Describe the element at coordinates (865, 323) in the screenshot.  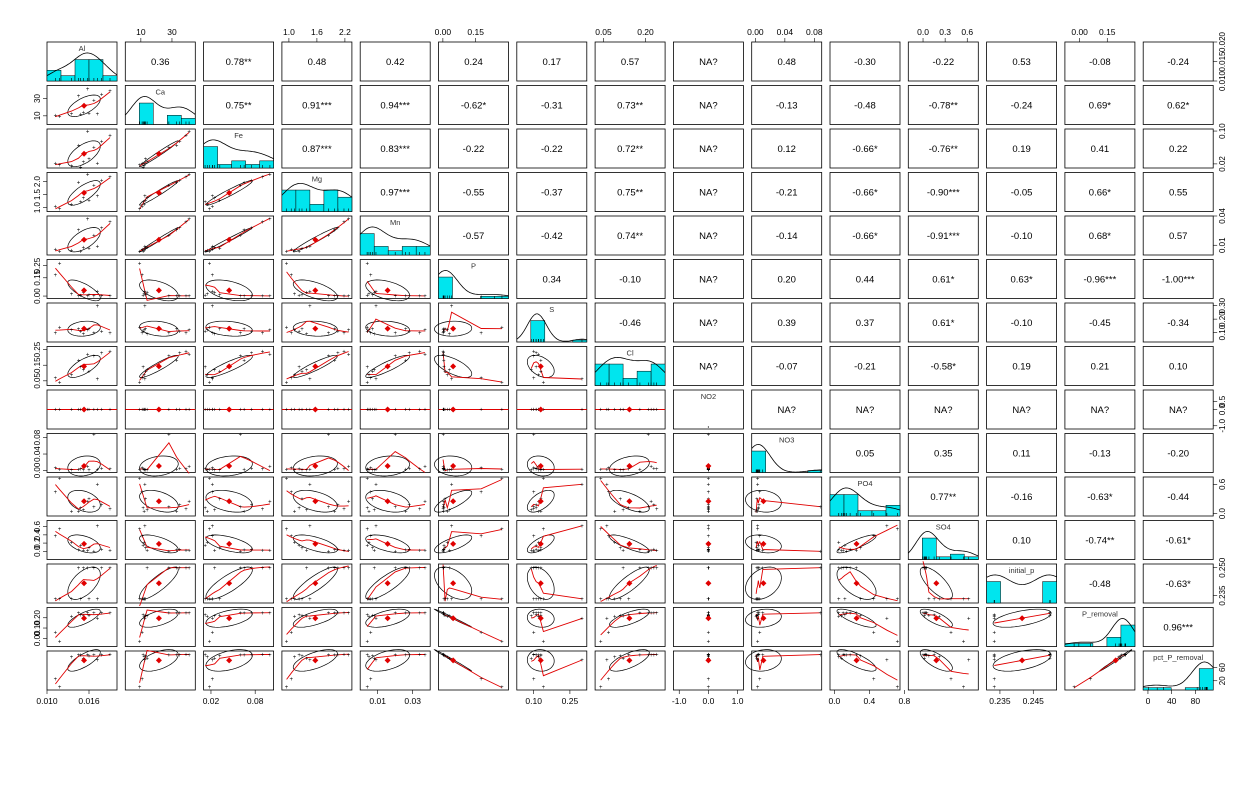
I see `correlation-value: 0.37` at that location.